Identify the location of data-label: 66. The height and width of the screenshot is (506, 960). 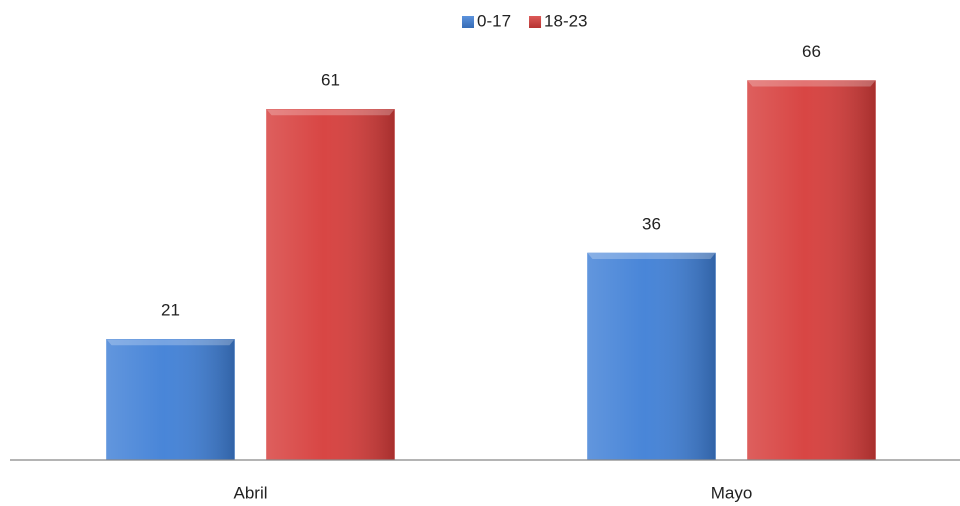
(811, 51).